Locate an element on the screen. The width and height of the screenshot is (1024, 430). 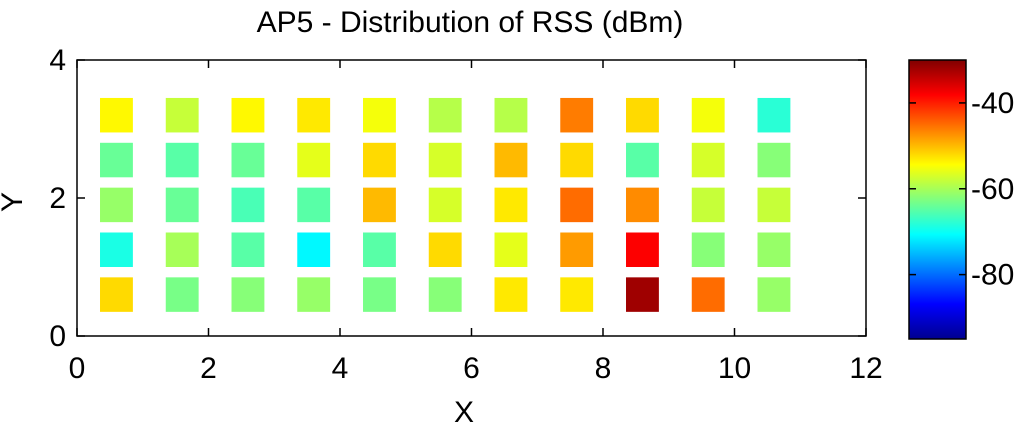
colorbar is located at coordinates (937, 199).